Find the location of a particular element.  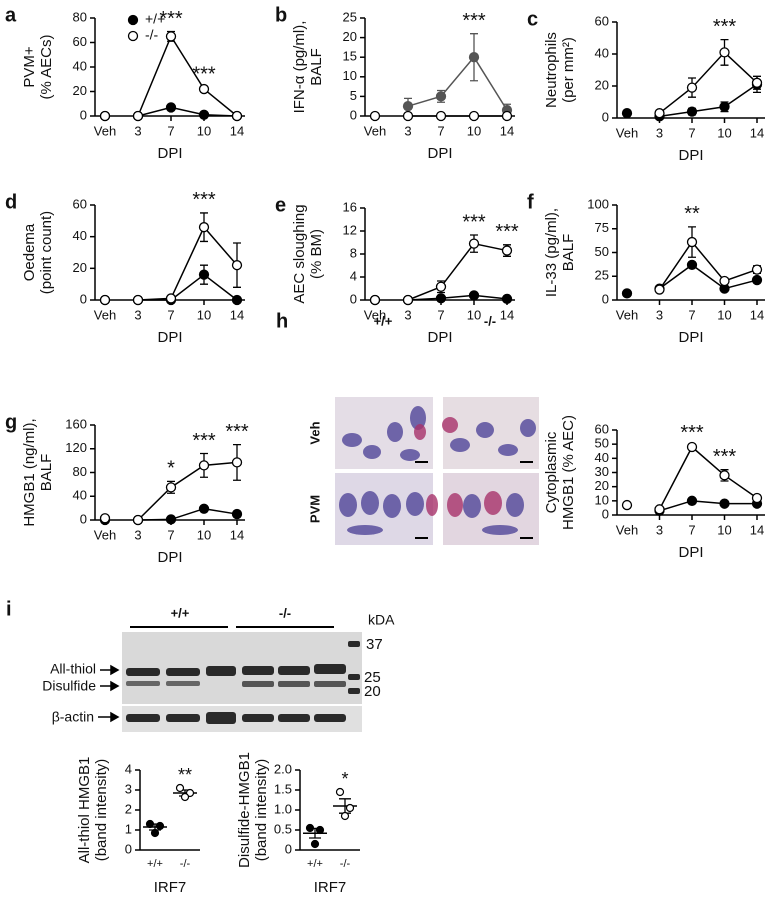

legend-label: -/- is located at coordinates (152, 35).